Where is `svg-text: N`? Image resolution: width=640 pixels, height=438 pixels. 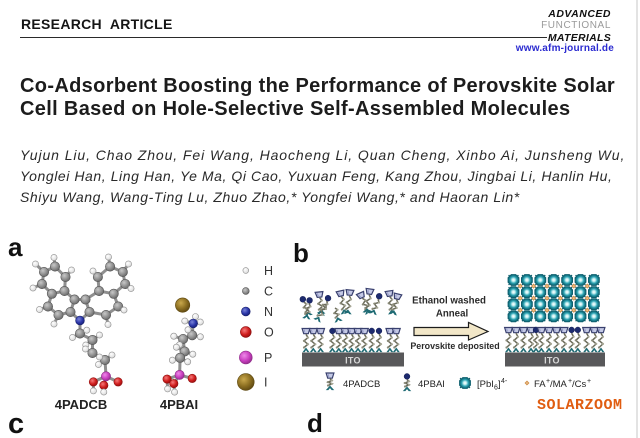 svg-text: N is located at coordinates (268, 312).